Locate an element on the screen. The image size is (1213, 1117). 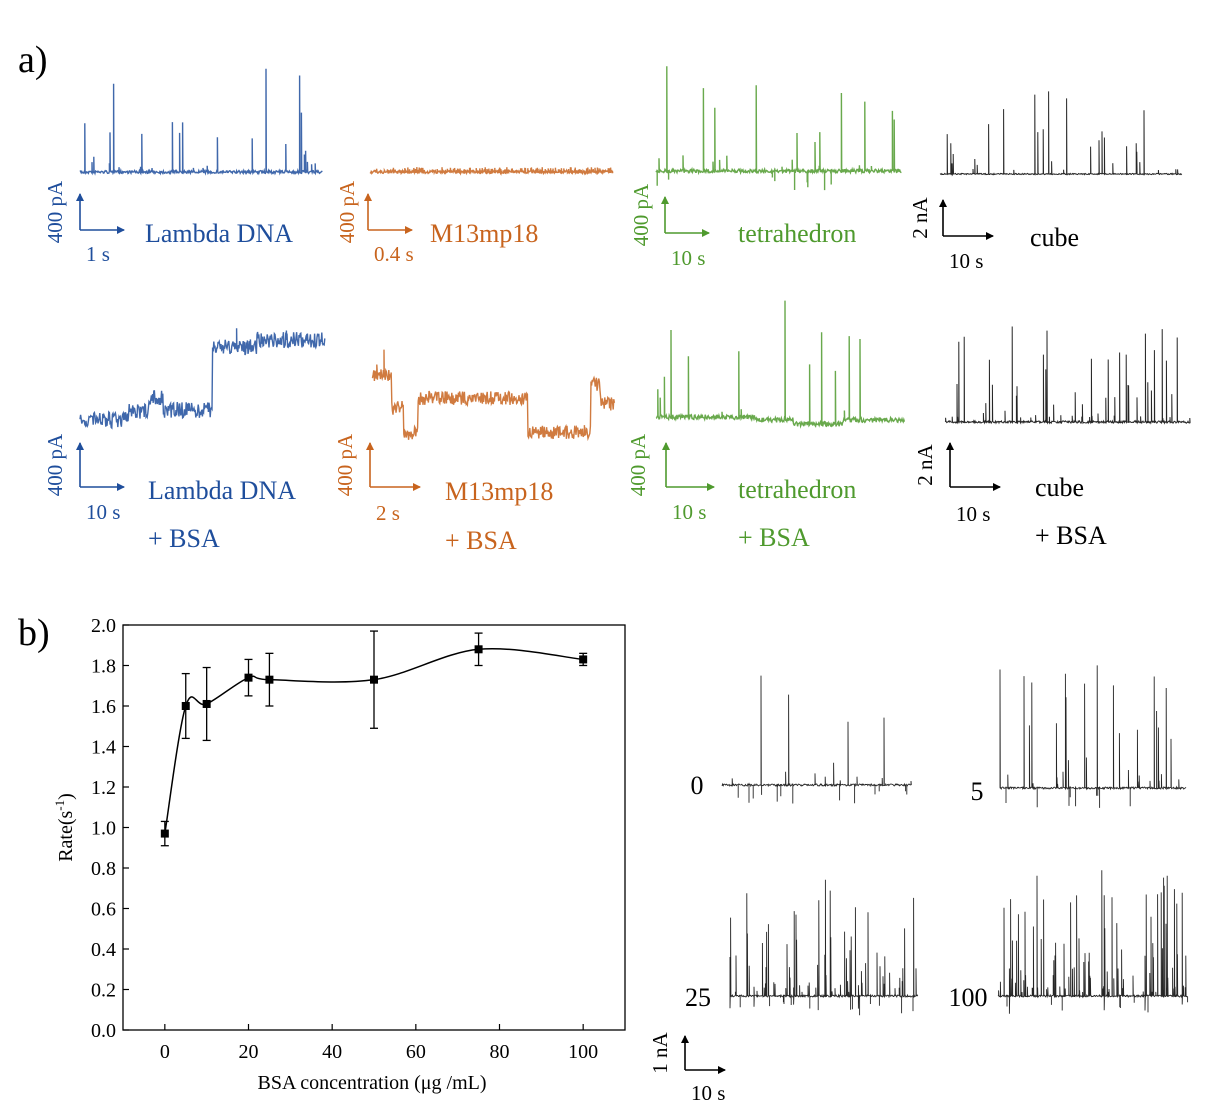
y-tick-label: 1.2 is located at coordinates (103, 788).